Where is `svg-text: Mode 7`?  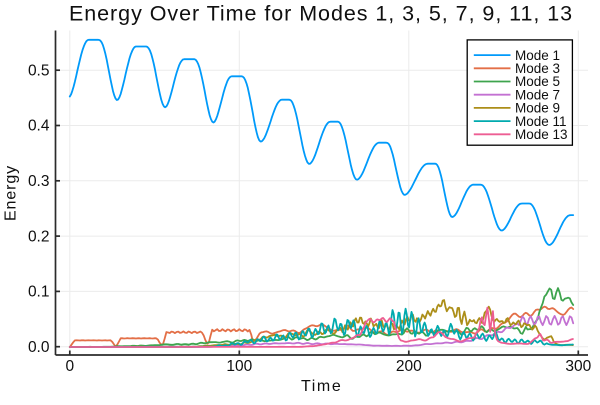
svg-text: Mode 7 is located at coordinates (537, 94).